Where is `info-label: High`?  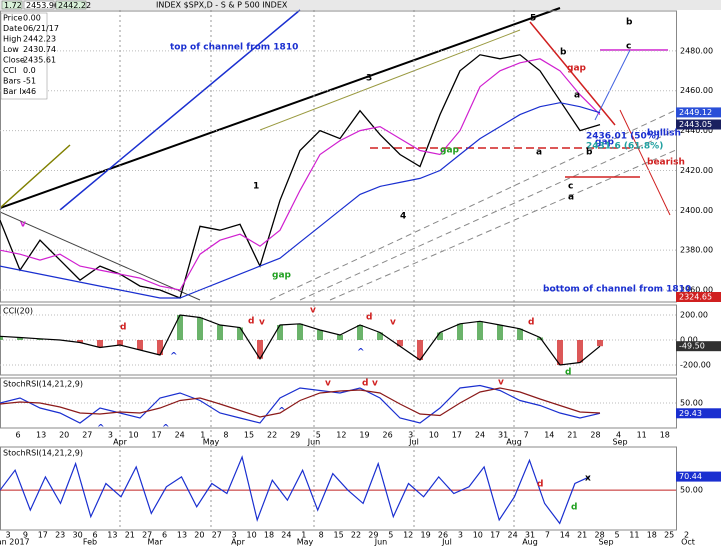 info-label: High is located at coordinates (12, 39).